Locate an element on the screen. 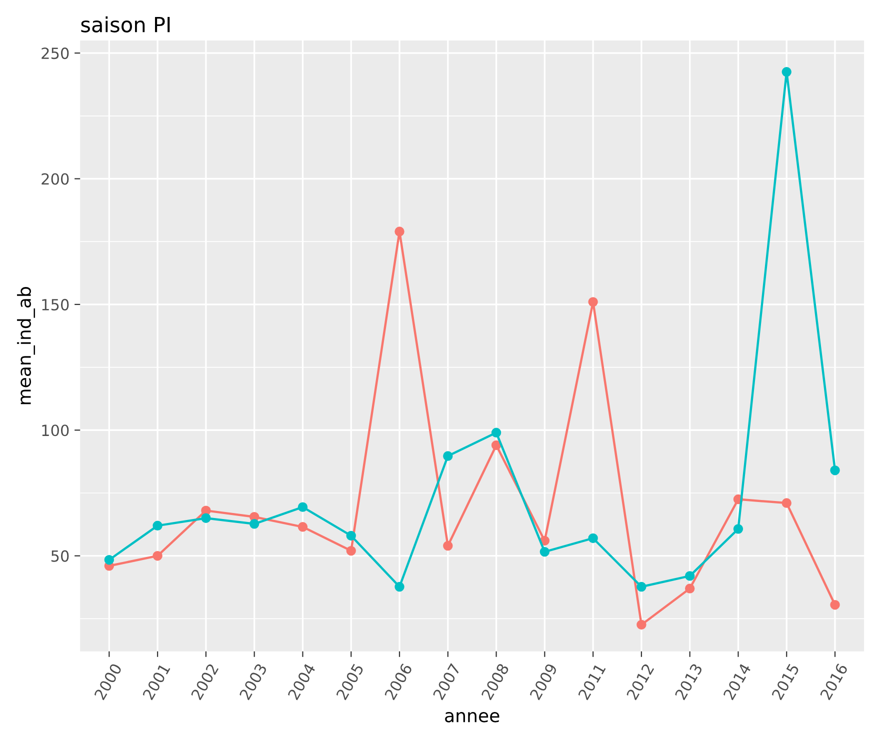 The image size is (871, 736). y-tick-label: 250 is located at coordinates (55, 54).